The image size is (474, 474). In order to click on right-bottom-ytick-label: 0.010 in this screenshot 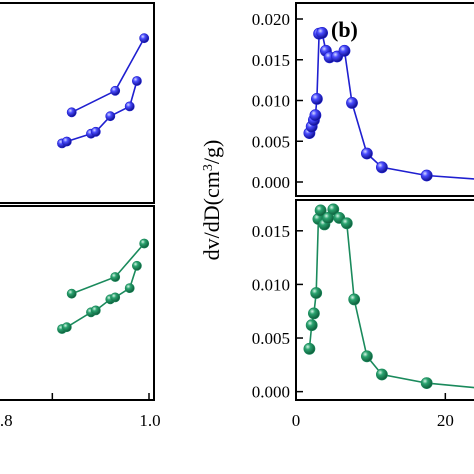, I will do `click(271, 284)`.